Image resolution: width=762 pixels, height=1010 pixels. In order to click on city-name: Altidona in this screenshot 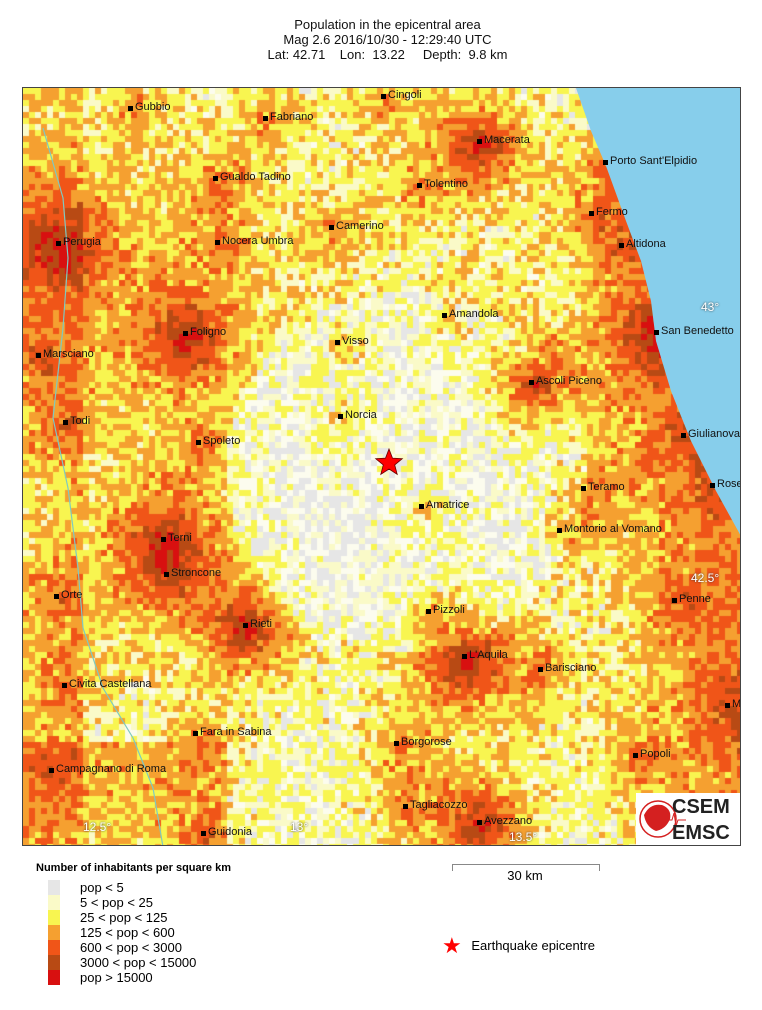, I will do `click(646, 244)`.